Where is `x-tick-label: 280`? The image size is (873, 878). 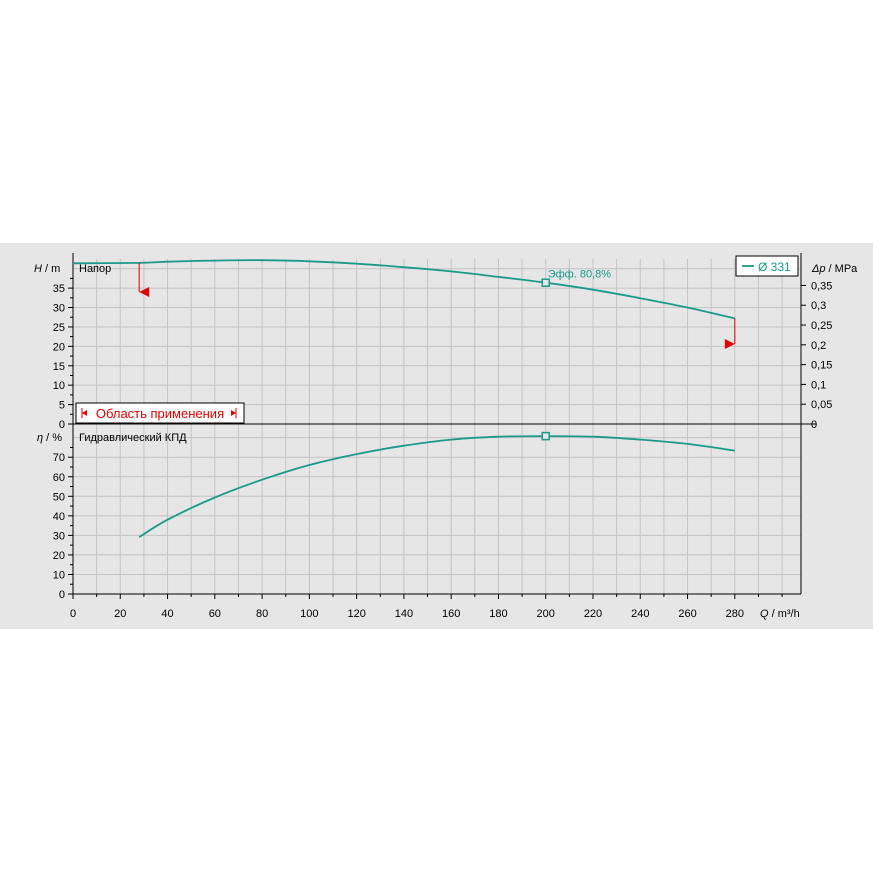 x-tick-label: 280 is located at coordinates (735, 614).